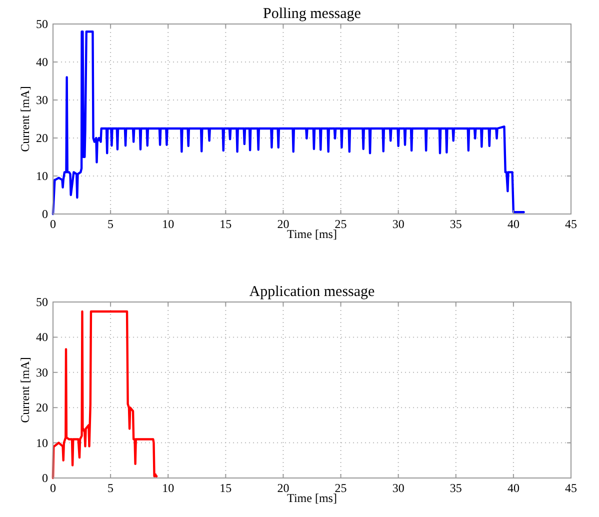 This screenshot has height=517, width=599. I want to click on line-series, so click(105, 395).